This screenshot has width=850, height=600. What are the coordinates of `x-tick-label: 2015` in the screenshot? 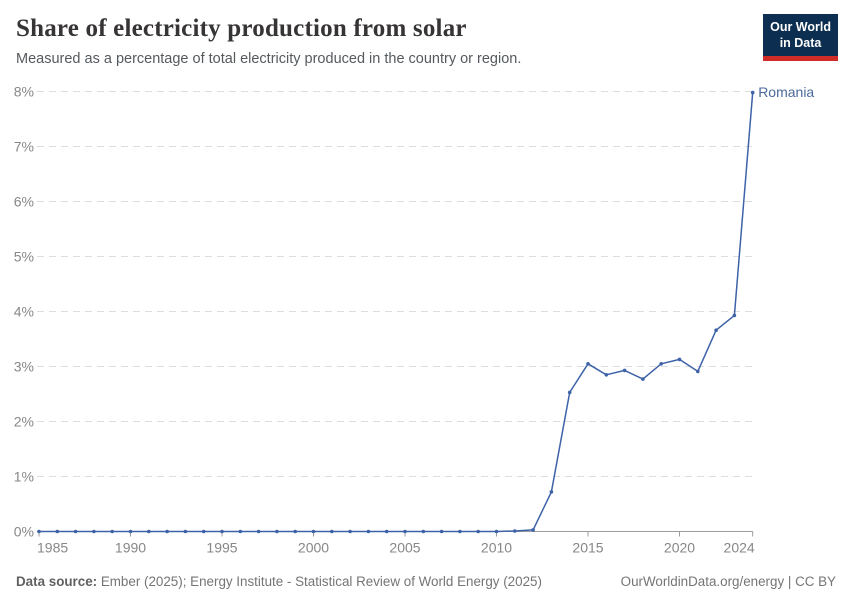 It's located at (587, 548).